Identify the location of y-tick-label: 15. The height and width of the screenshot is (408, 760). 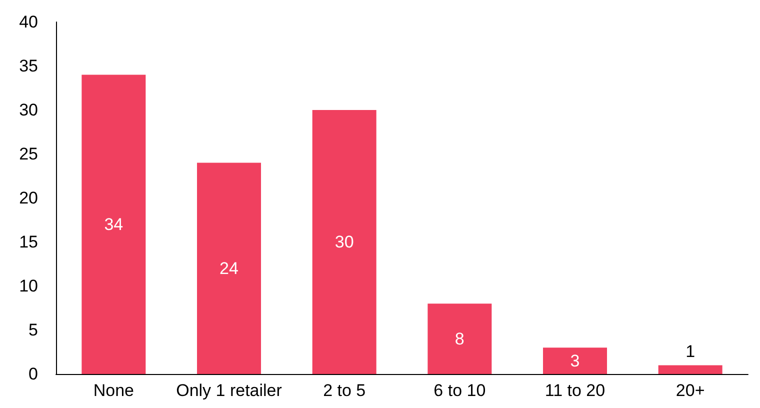
(28, 242).